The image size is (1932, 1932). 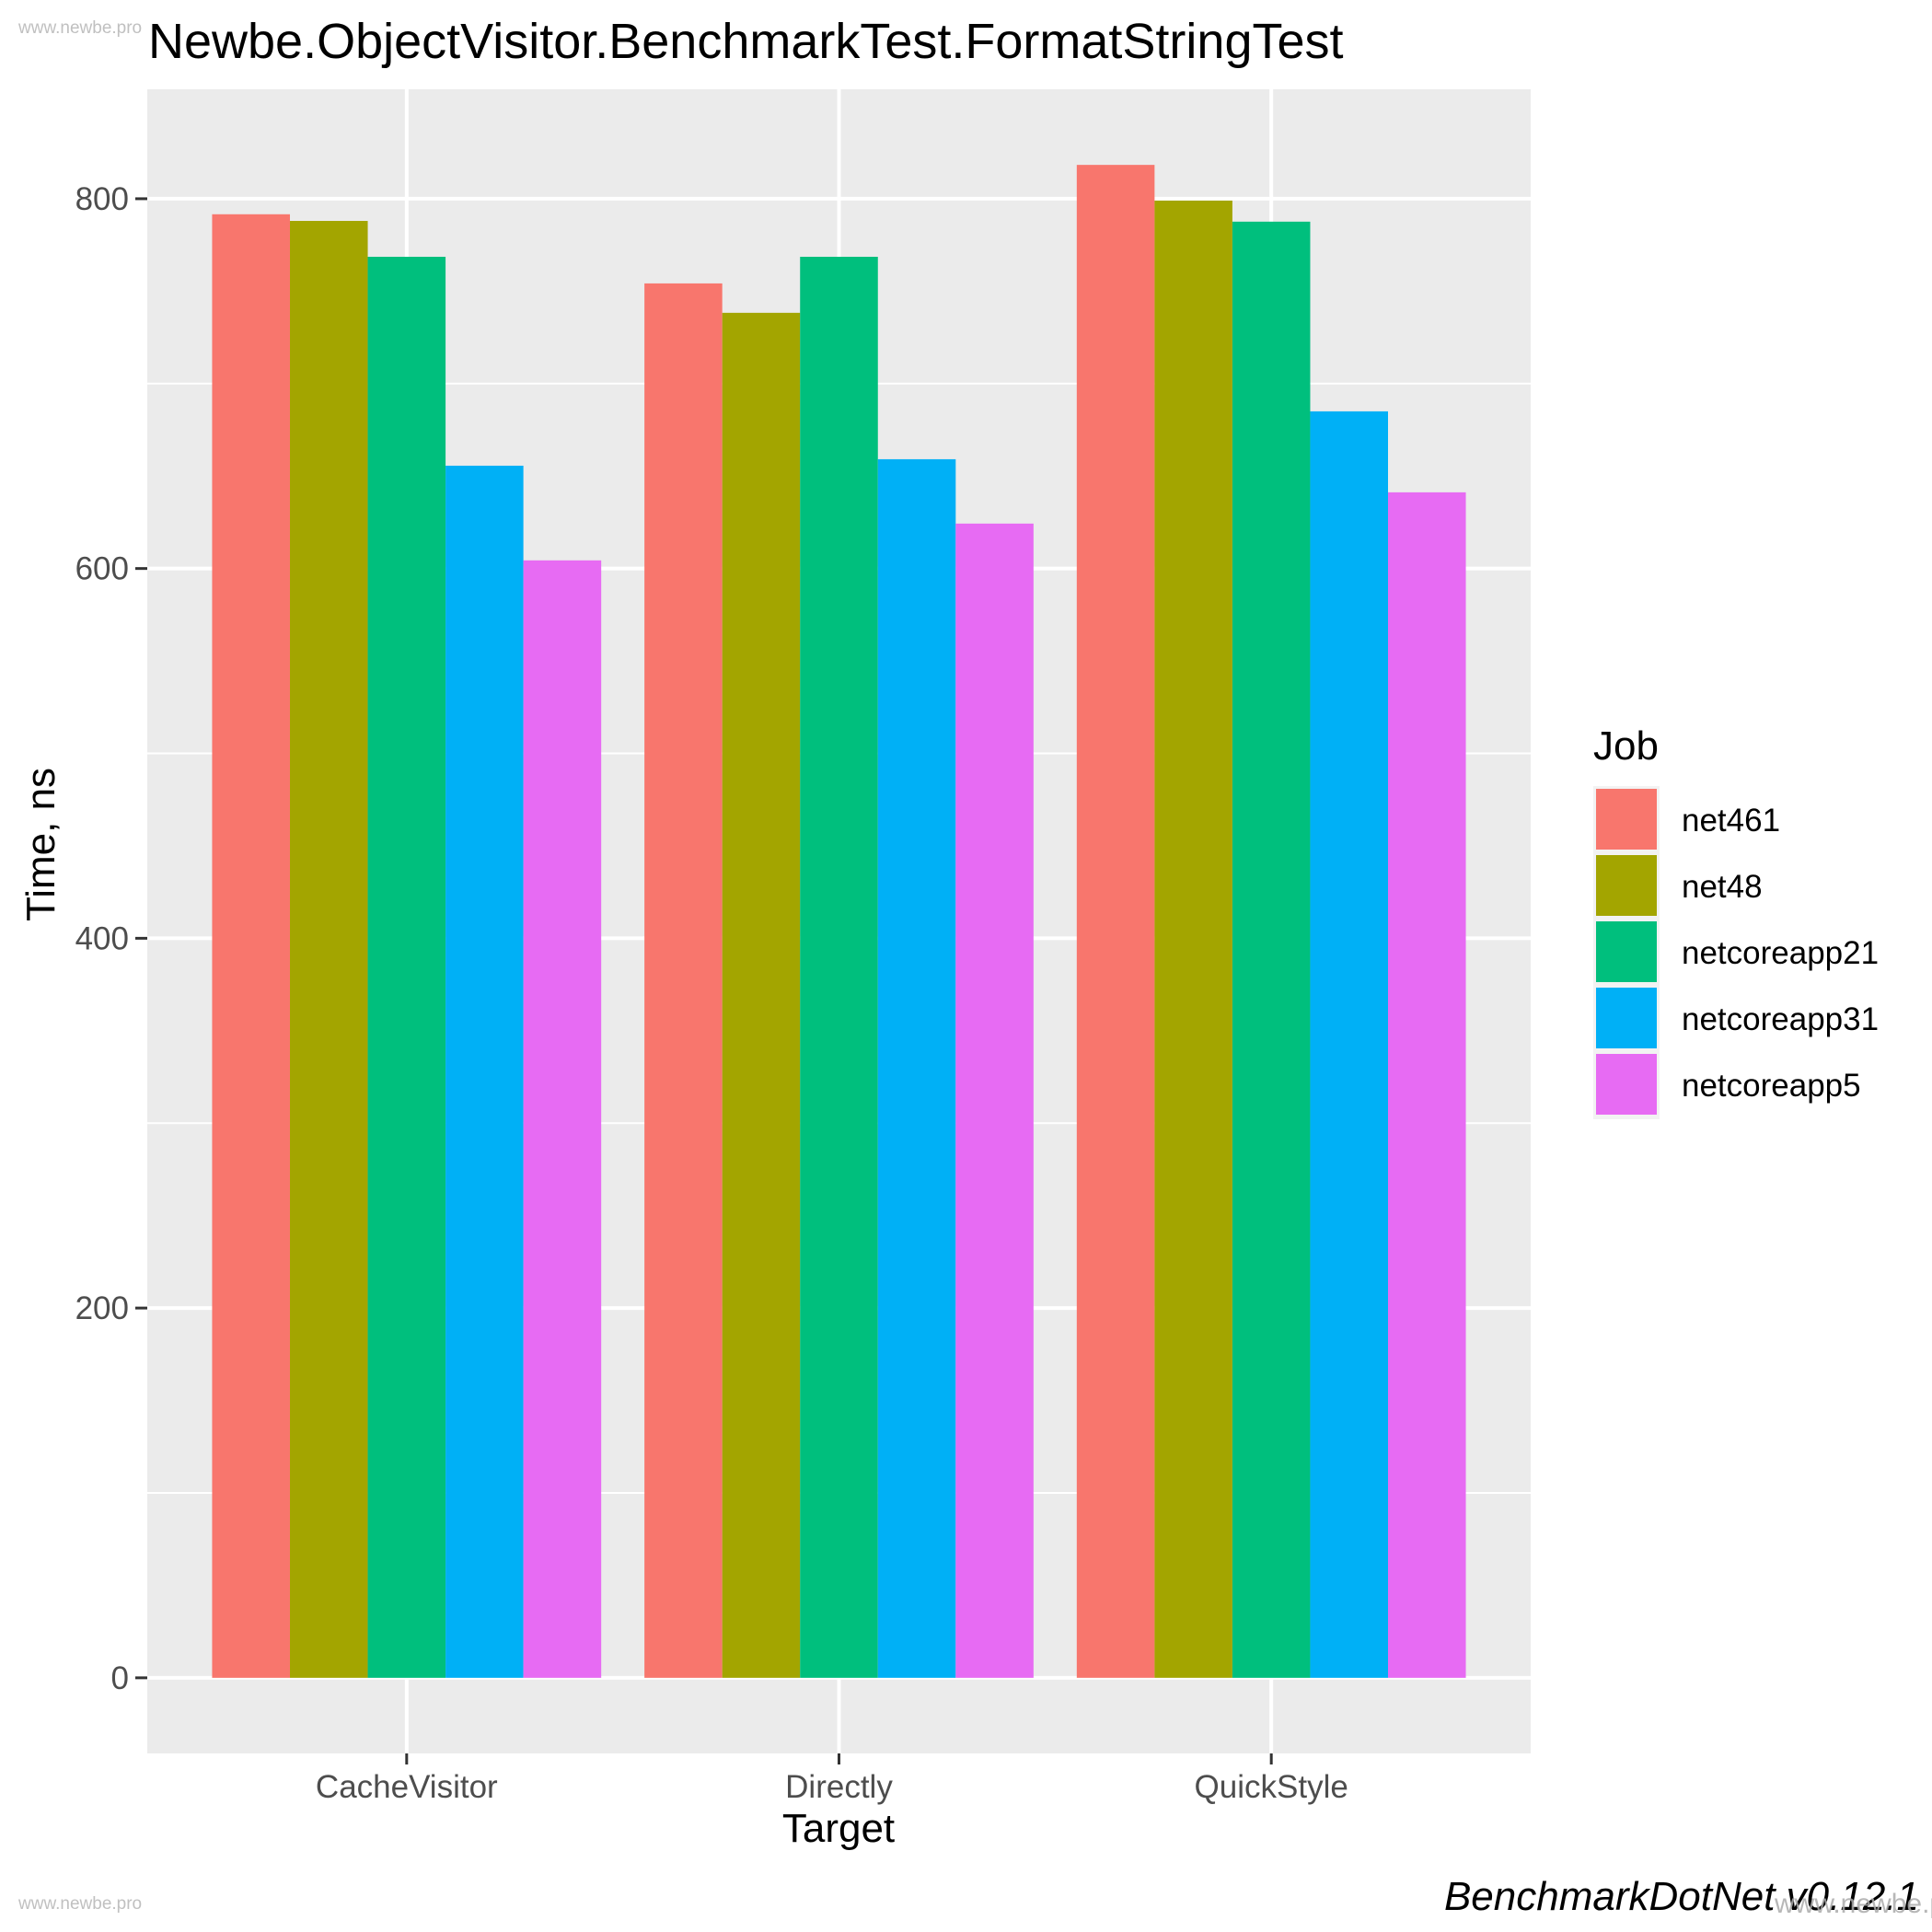 What do you see at coordinates (102, 199) in the screenshot?
I see `y-tick-label: 800` at bounding box center [102, 199].